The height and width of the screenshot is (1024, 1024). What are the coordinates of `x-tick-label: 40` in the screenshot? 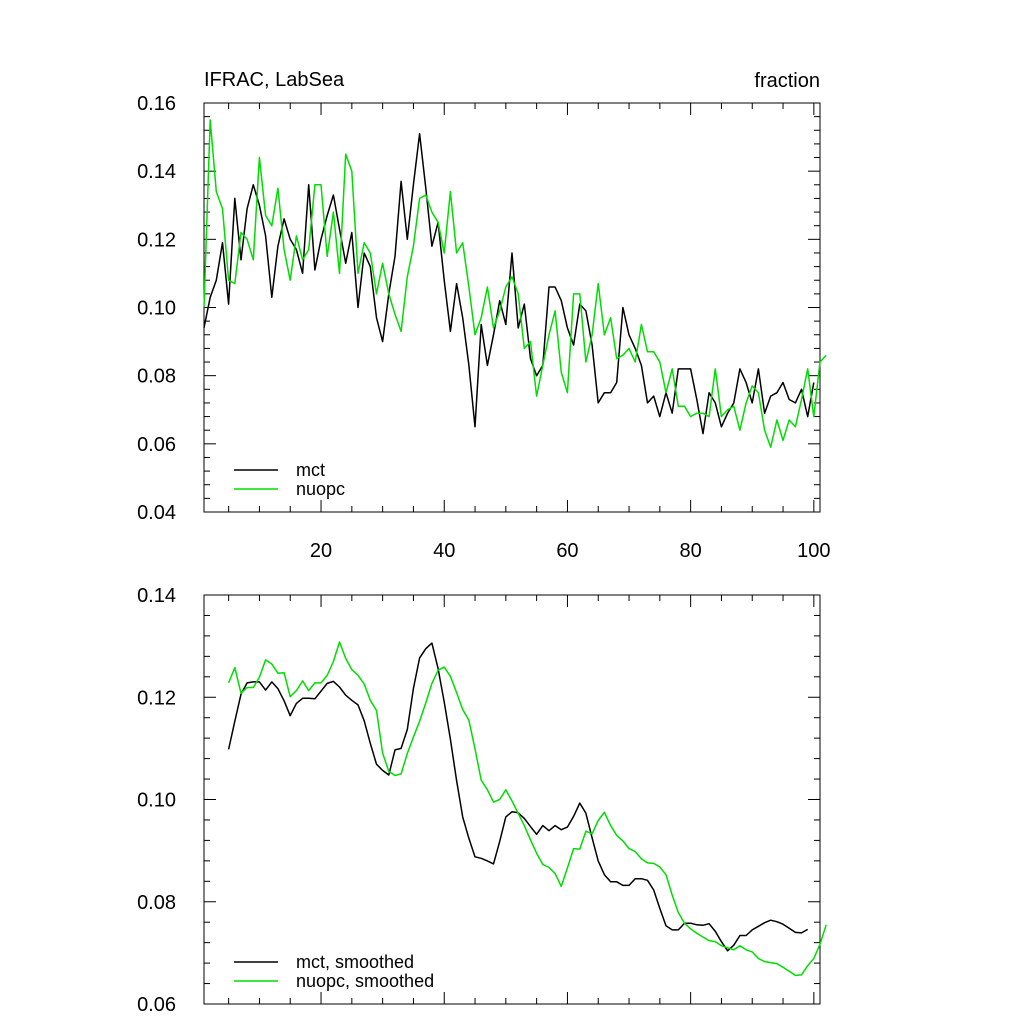 It's located at (444, 551).